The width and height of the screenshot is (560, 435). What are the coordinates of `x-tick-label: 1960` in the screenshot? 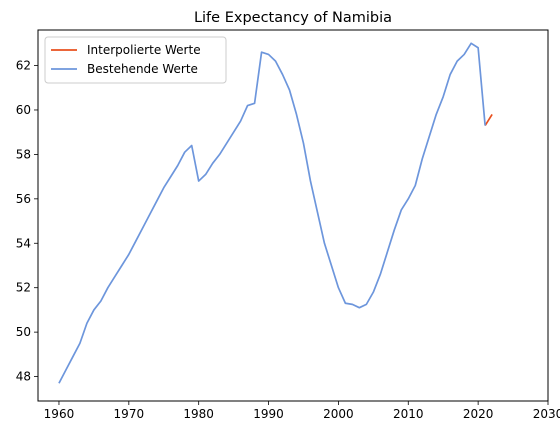 It's located at (59, 414).